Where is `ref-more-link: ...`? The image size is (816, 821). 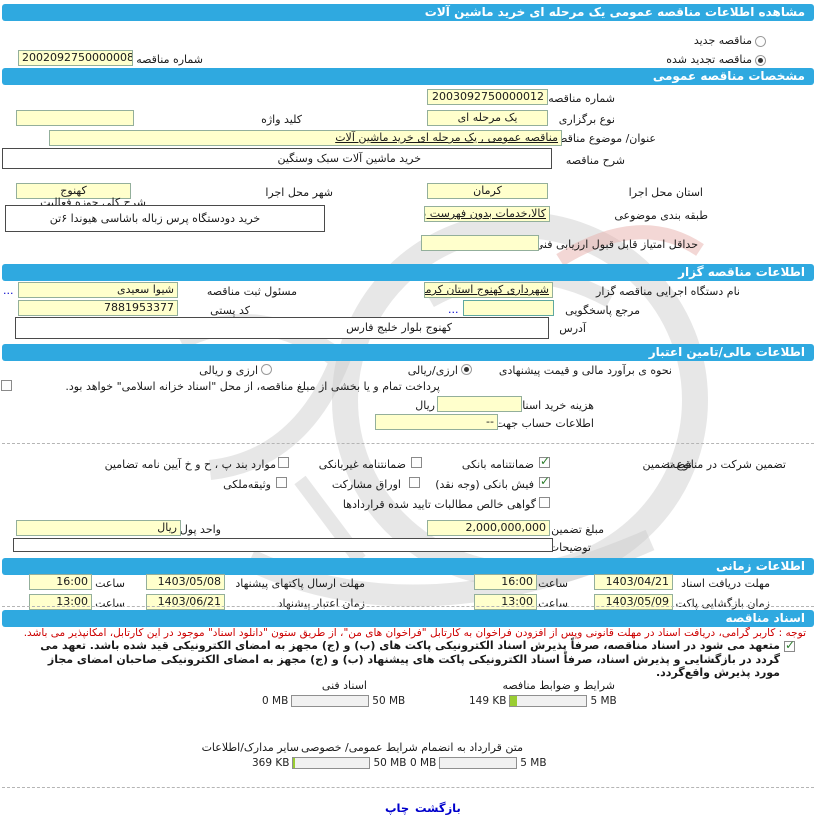
ref-more-link: ... is located at coordinates (453, 309).